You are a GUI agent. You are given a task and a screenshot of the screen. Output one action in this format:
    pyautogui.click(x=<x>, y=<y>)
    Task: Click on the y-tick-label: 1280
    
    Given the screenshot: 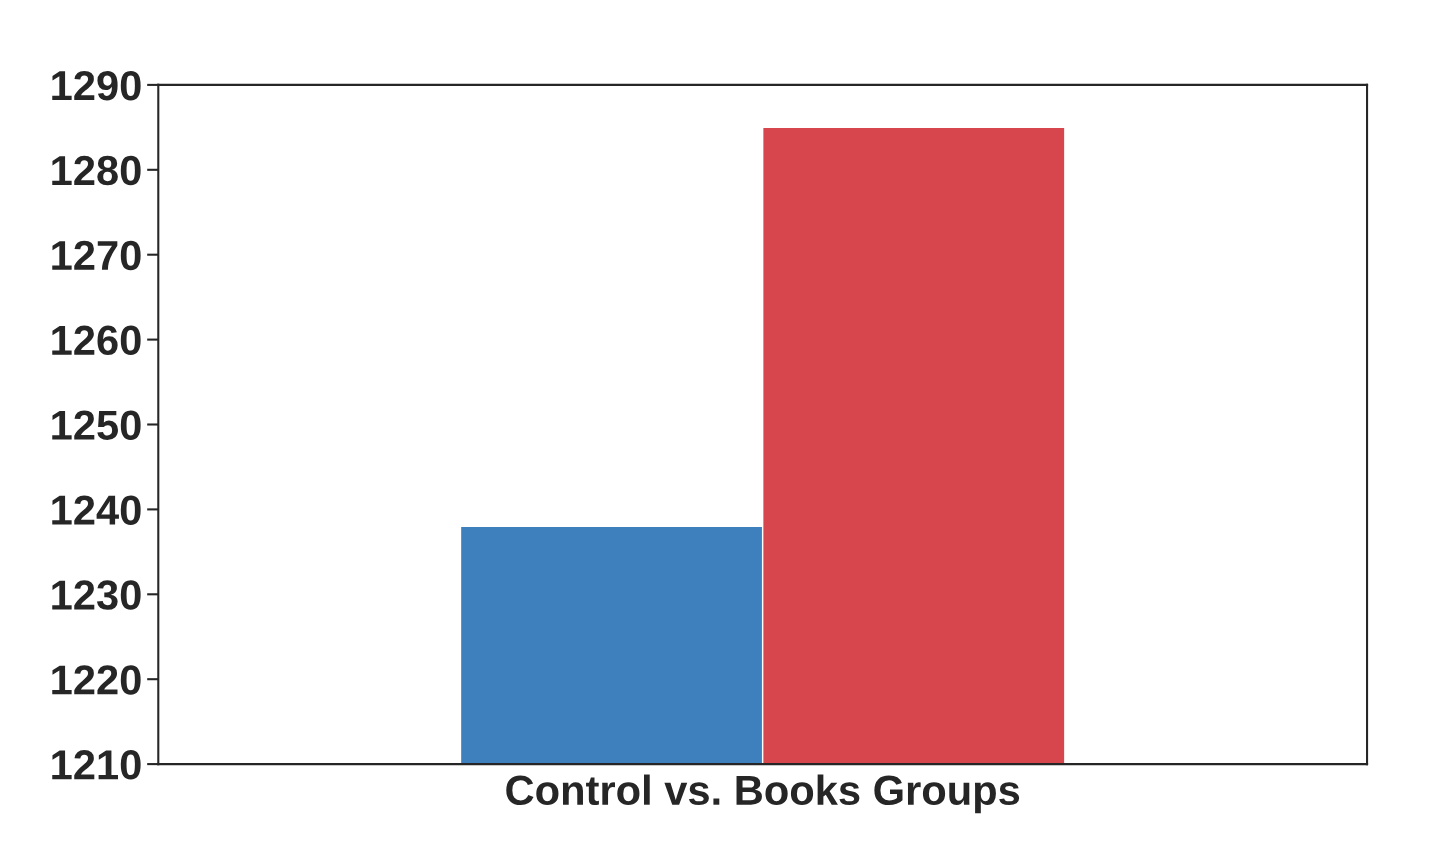 What is the action you would take?
    pyautogui.click(x=96, y=170)
    